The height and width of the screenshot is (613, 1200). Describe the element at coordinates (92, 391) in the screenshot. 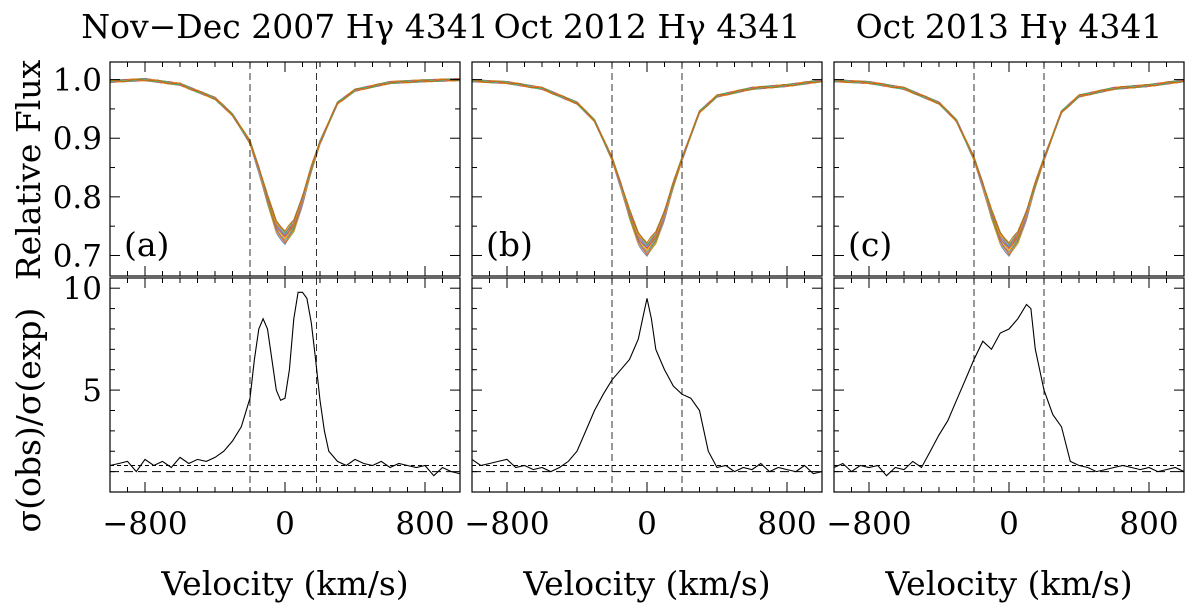

I see `y-tick-label: 5` at that location.